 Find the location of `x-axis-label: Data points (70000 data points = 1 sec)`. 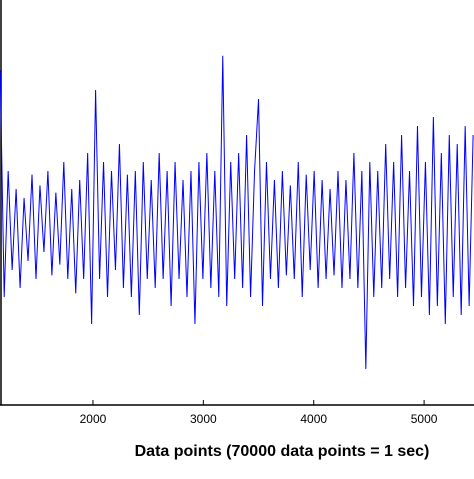

x-axis-label: Data points (70000 data points = 1 sec) is located at coordinates (282, 451).